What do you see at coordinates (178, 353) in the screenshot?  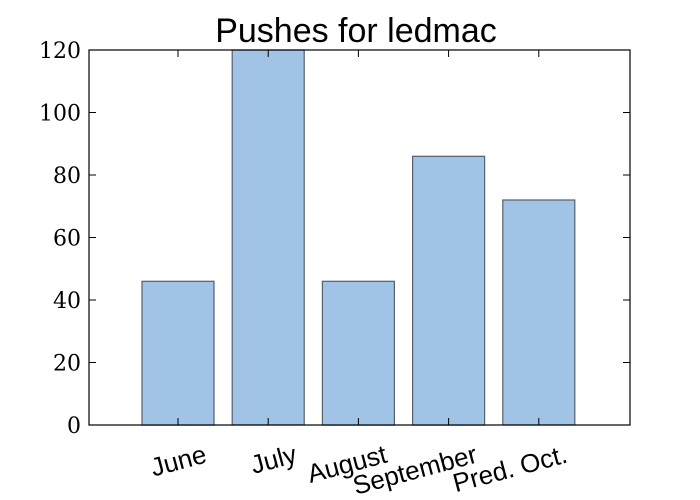 I see `bar-june` at bounding box center [178, 353].